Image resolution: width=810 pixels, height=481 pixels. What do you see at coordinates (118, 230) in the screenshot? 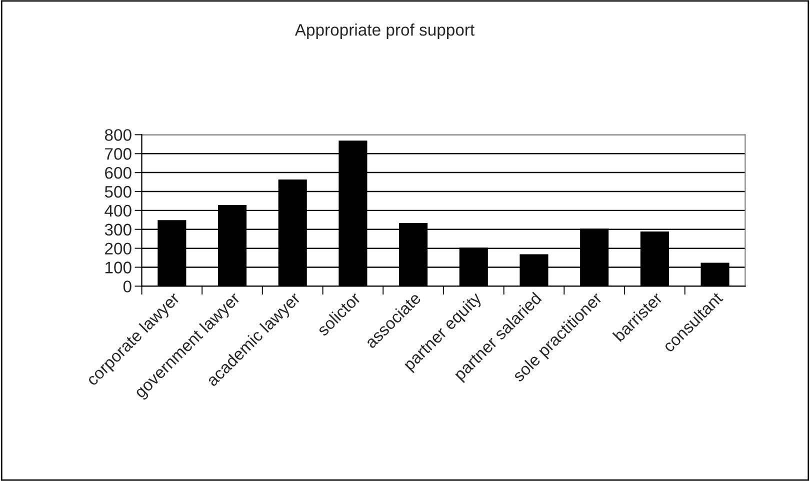
I see `y-tick-label: 300` at bounding box center [118, 230].